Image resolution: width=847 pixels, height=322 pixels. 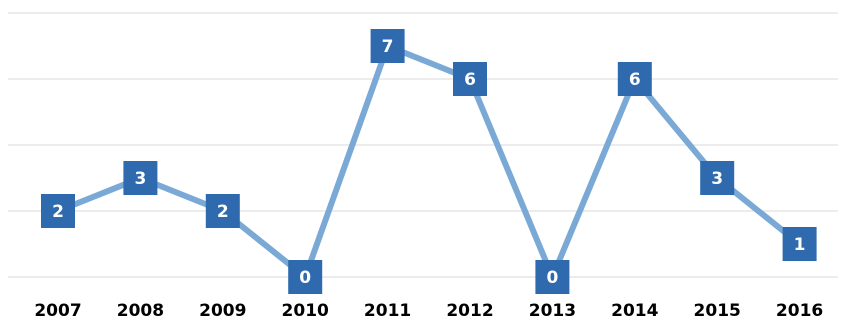 I want to click on data-label: 1, so click(x=800, y=245).